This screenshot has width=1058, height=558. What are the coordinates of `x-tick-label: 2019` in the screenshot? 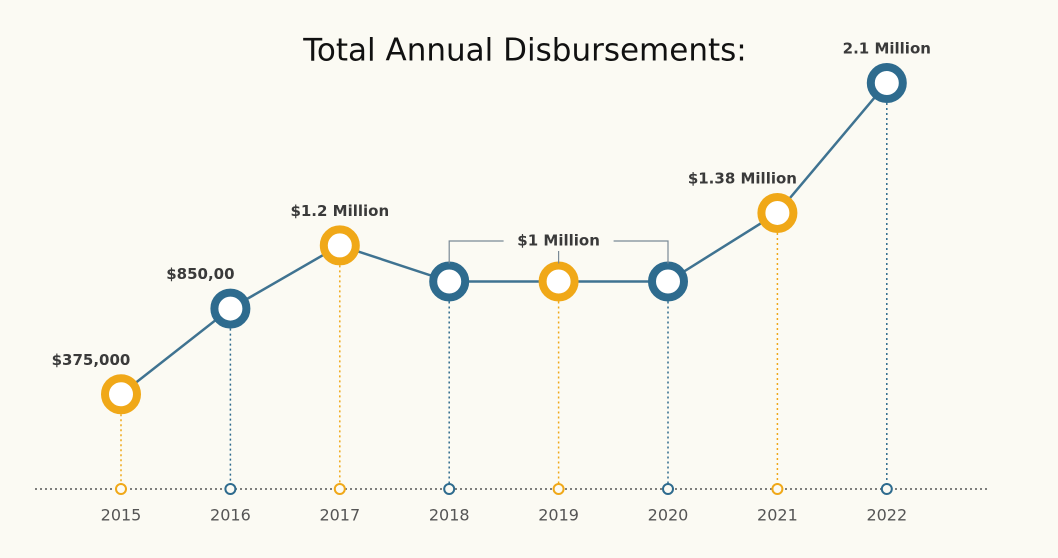 It's located at (558, 515).